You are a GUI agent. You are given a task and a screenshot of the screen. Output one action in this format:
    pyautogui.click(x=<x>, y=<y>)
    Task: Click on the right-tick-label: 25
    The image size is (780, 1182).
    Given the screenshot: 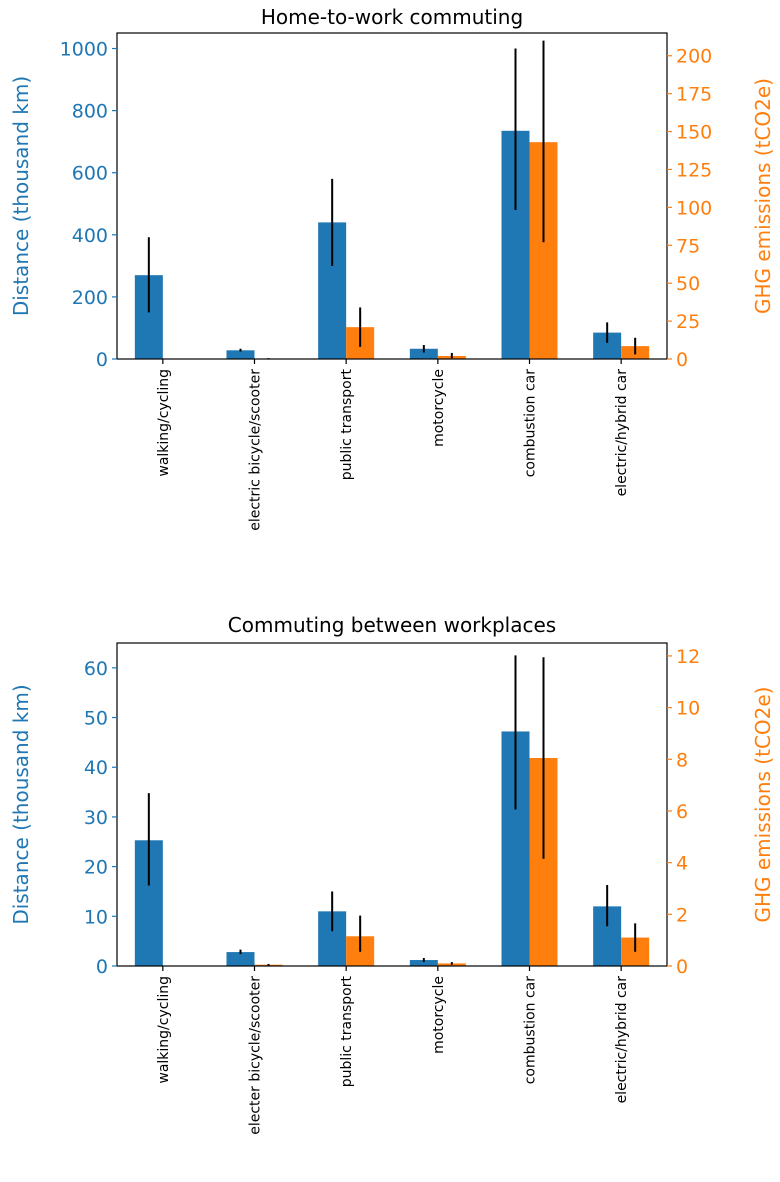 What is the action you would take?
    pyautogui.click(x=688, y=322)
    